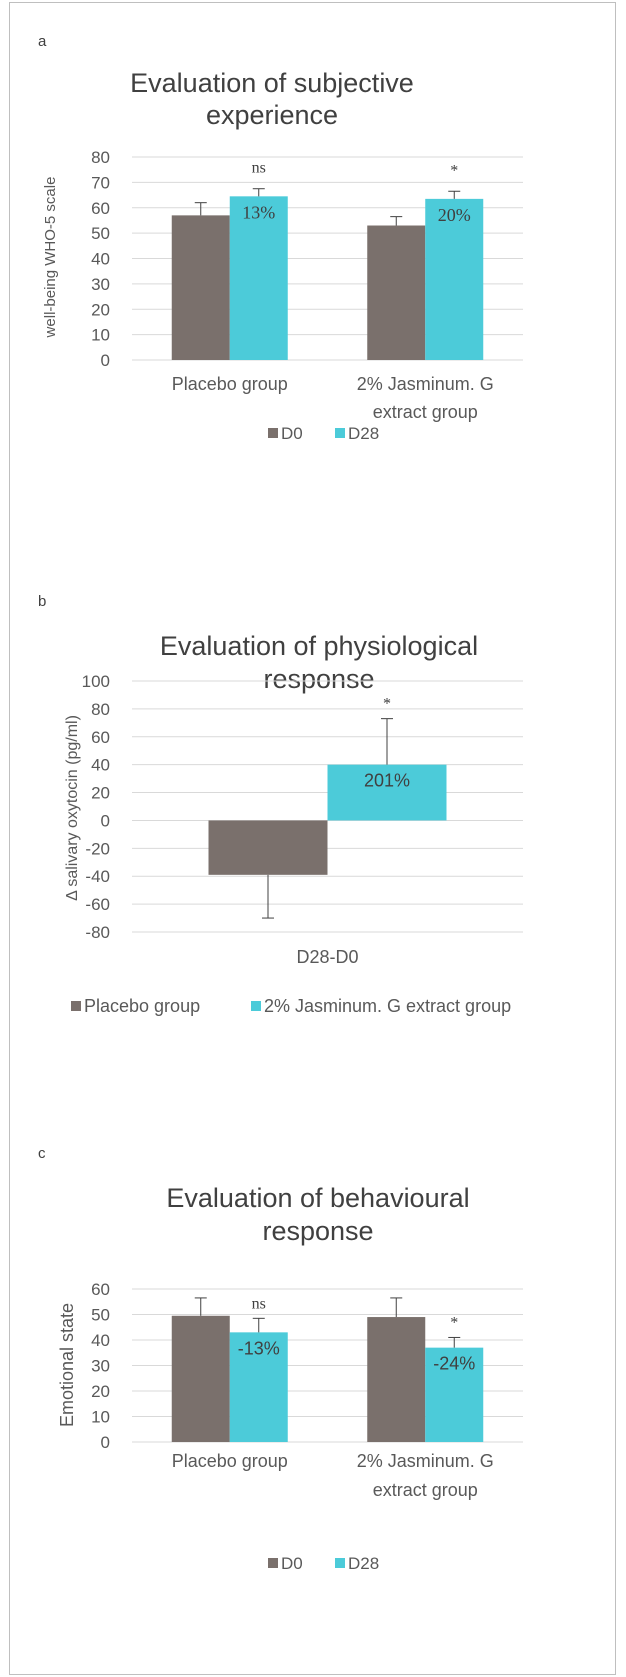 The image size is (626, 1677). What do you see at coordinates (97, 848) in the screenshot?
I see `y-tick-label: -20` at bounding box center [97, 848].